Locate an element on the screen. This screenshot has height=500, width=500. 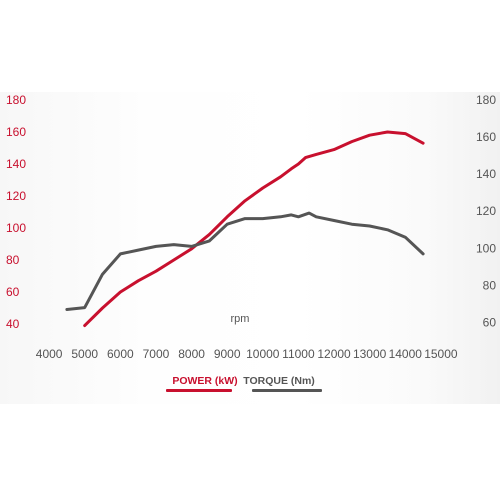
right-axis-tick-label: 100 is located at coordinates (486, 248).